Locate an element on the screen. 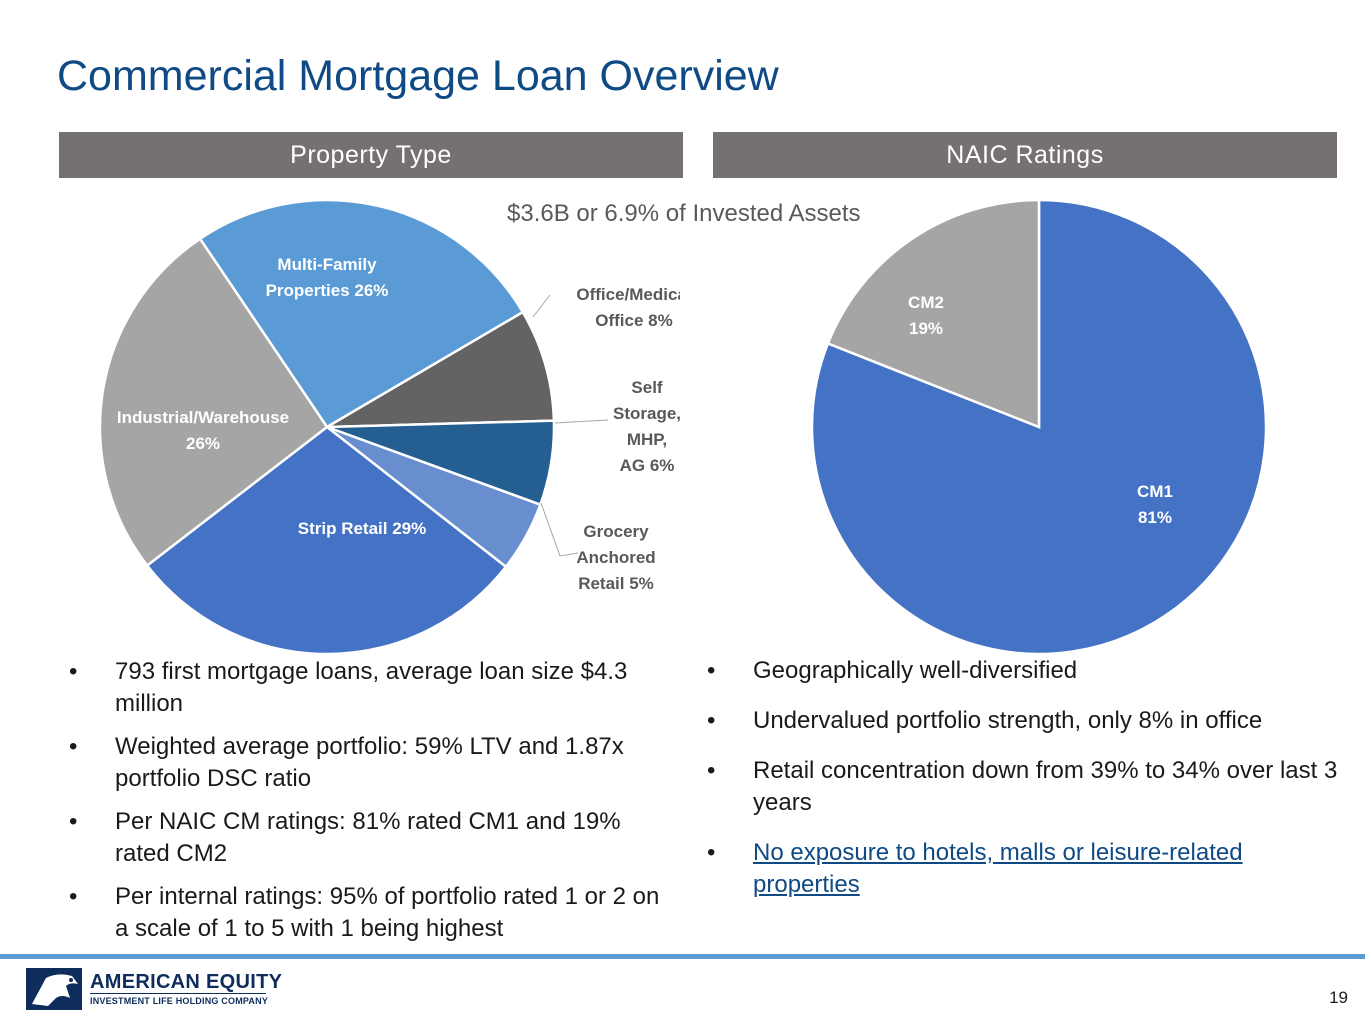 The height and width of the screenshot is (1024, 1365). property-type-office-medical-slice is located at coordinates (441, 369).